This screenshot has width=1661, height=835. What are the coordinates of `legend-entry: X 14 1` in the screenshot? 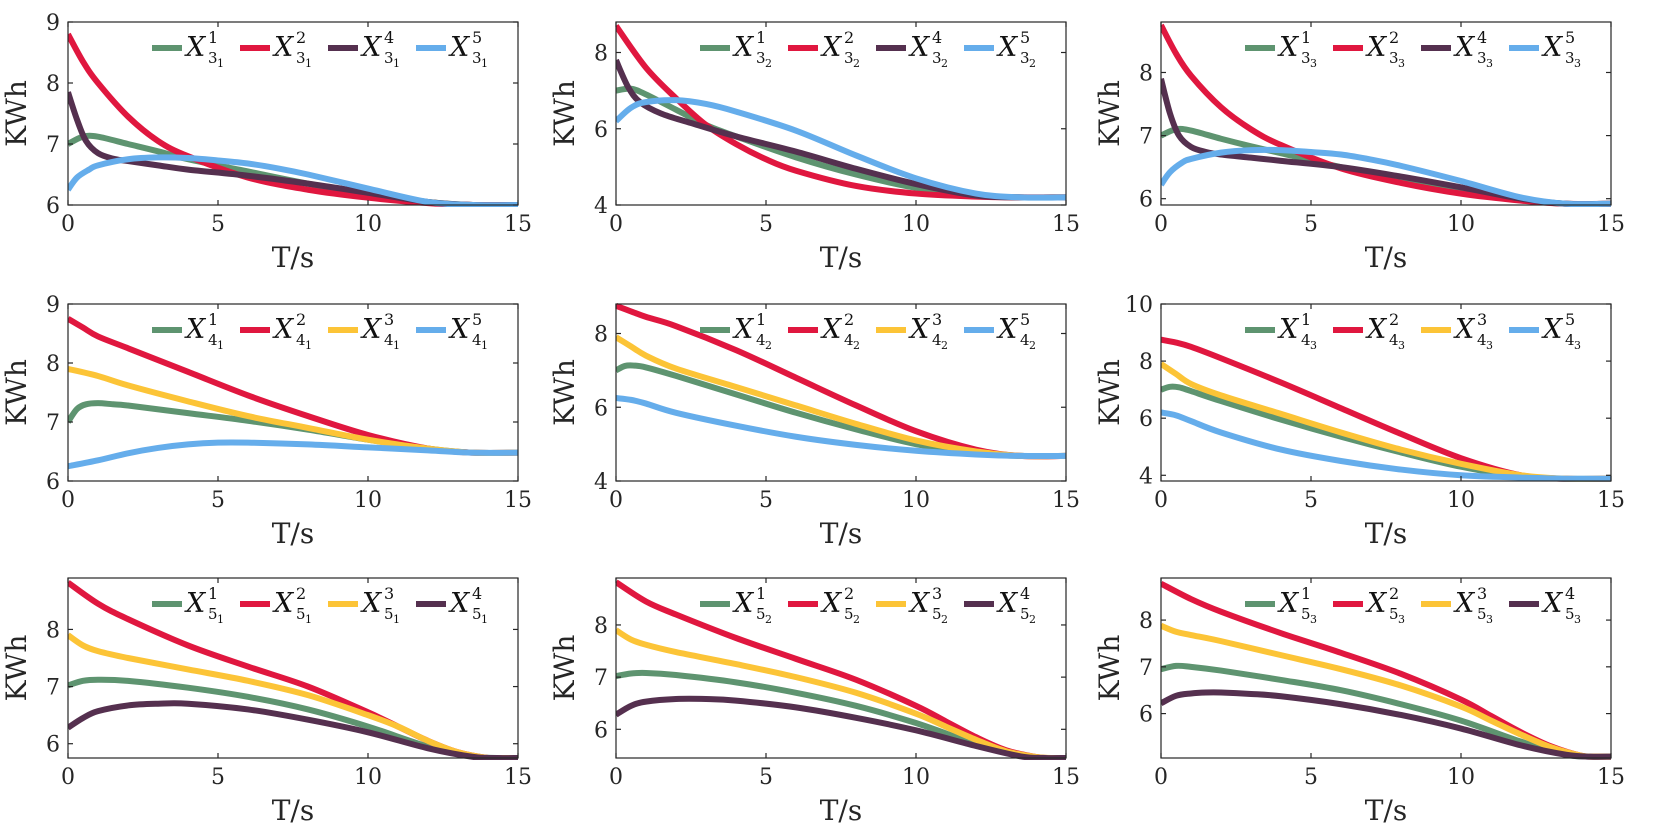 It's located at (188, 331).